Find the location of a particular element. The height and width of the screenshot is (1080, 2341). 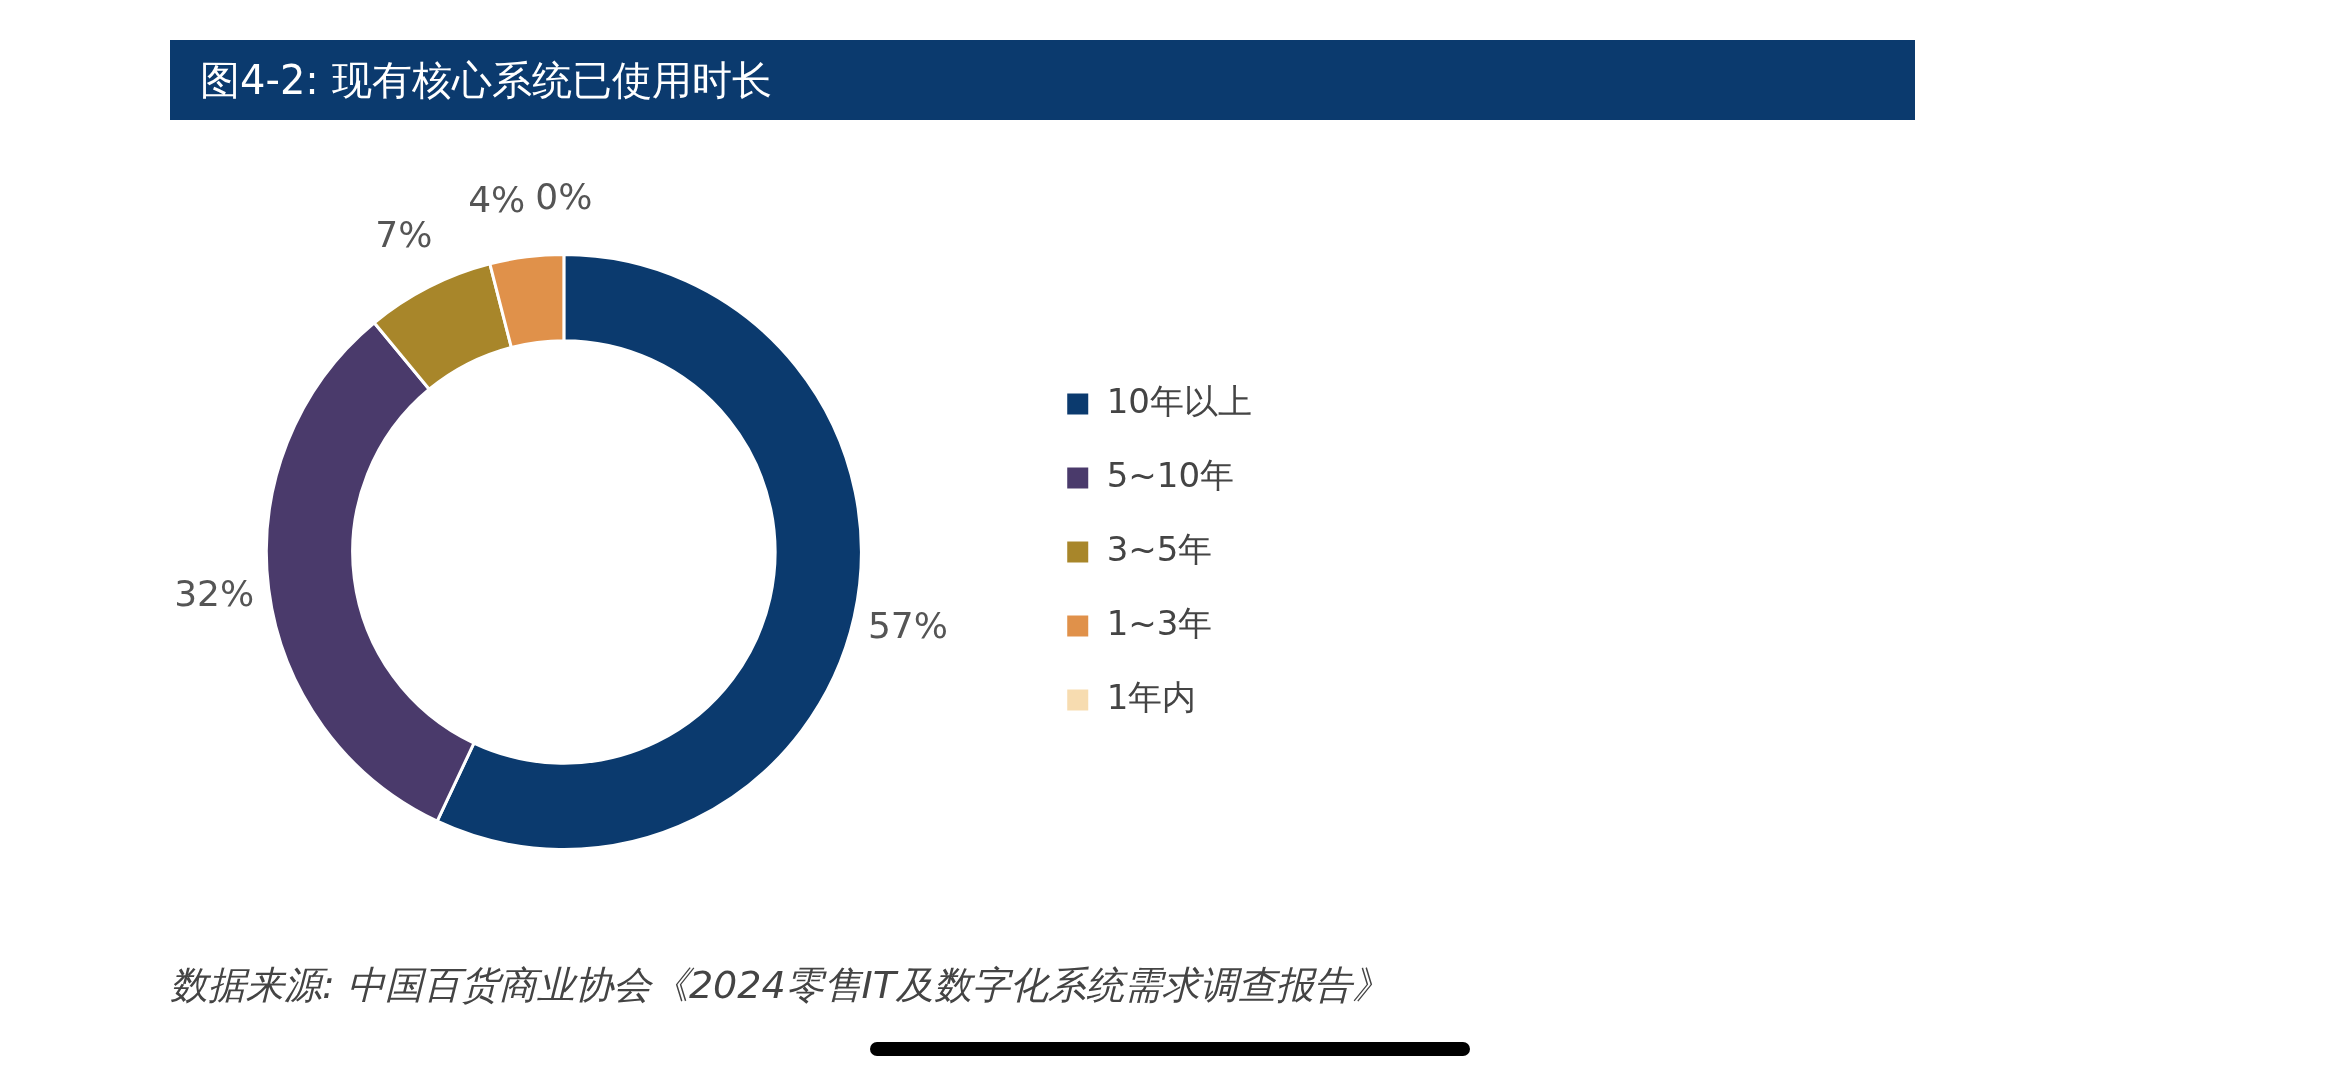

legend-label: 10年以上 is located at coordinates (1179, 400).